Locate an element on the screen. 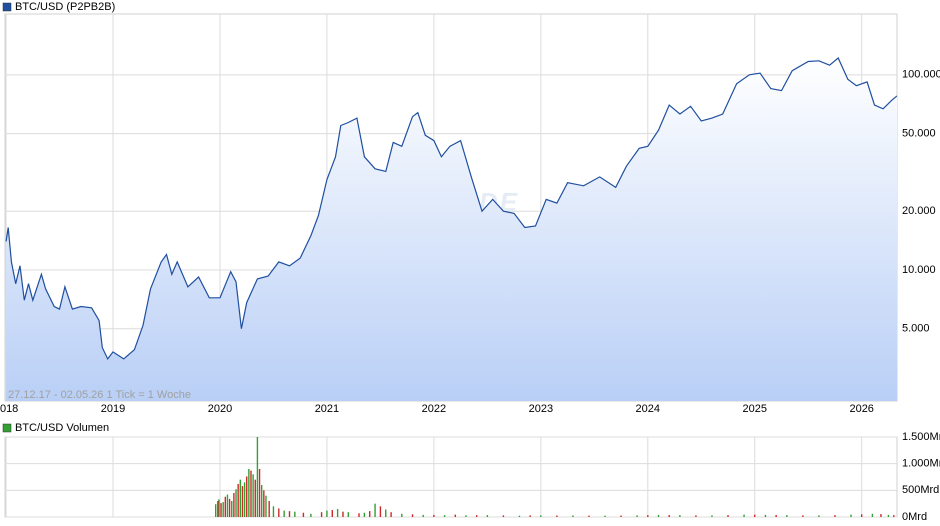 Image resolution: width=940 pixels, height=526 pixels. x-tick-label: 2024 is located at coordinates (648, 409).